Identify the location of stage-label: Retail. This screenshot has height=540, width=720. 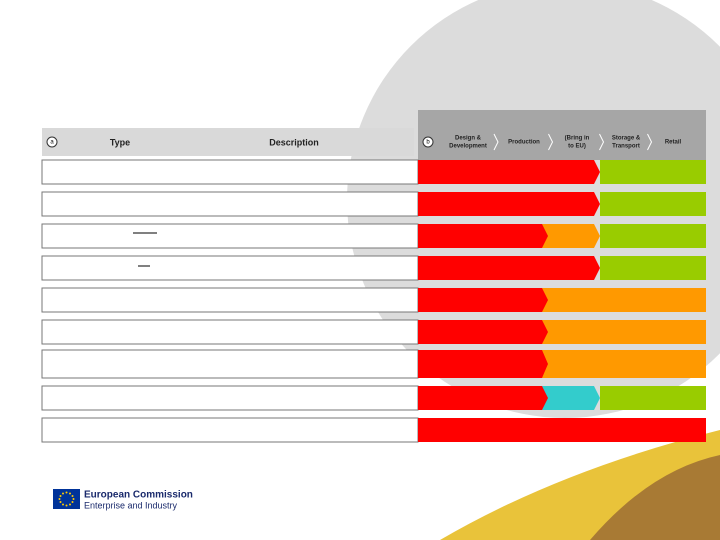
(673, 143).